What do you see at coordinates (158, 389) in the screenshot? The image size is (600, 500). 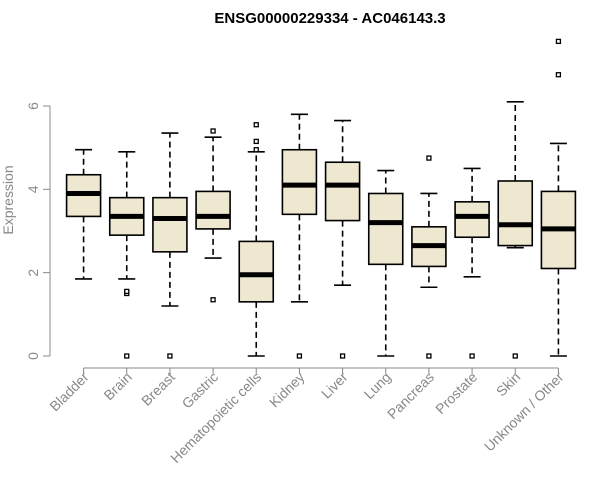 I see `x-tick-label: Breast` at bounding box center [158, 389].